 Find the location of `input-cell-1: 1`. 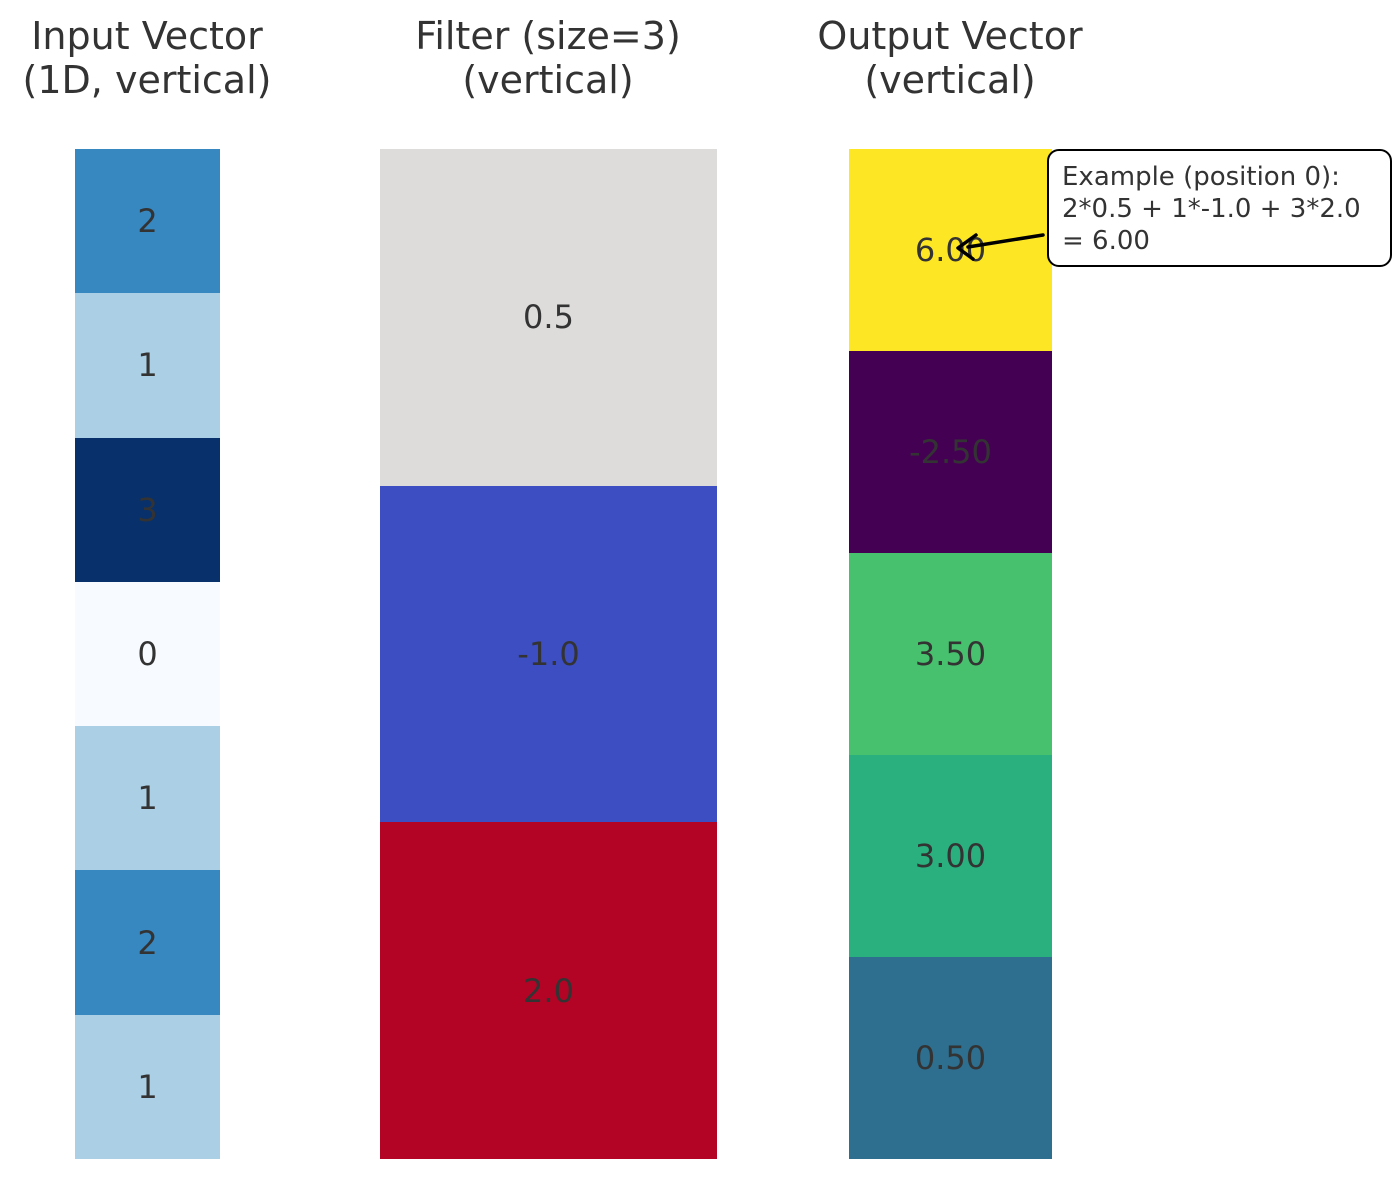

input-cell-1: 1 is located at coordinates (147, 365).